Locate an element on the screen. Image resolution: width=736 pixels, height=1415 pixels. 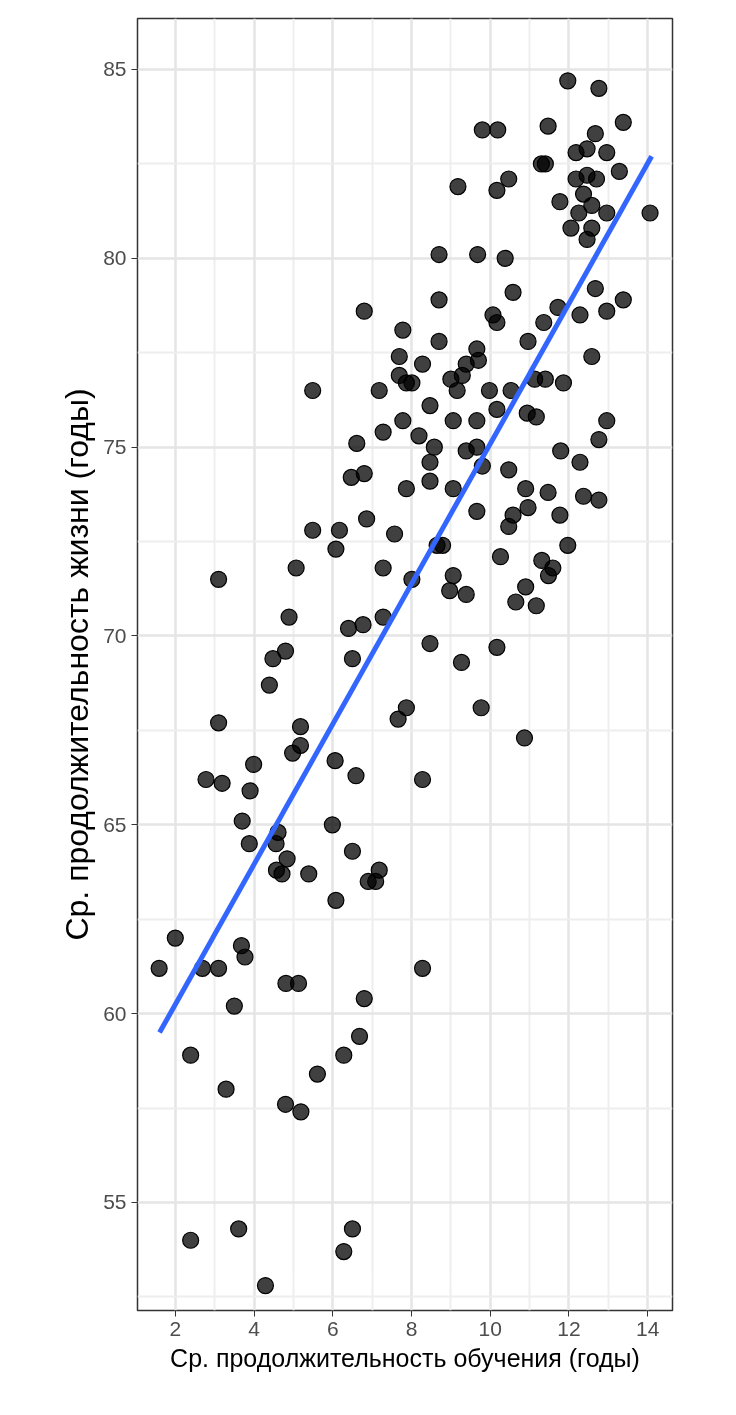
y-tick-label: 60 is located at coordinates (115, 1013).